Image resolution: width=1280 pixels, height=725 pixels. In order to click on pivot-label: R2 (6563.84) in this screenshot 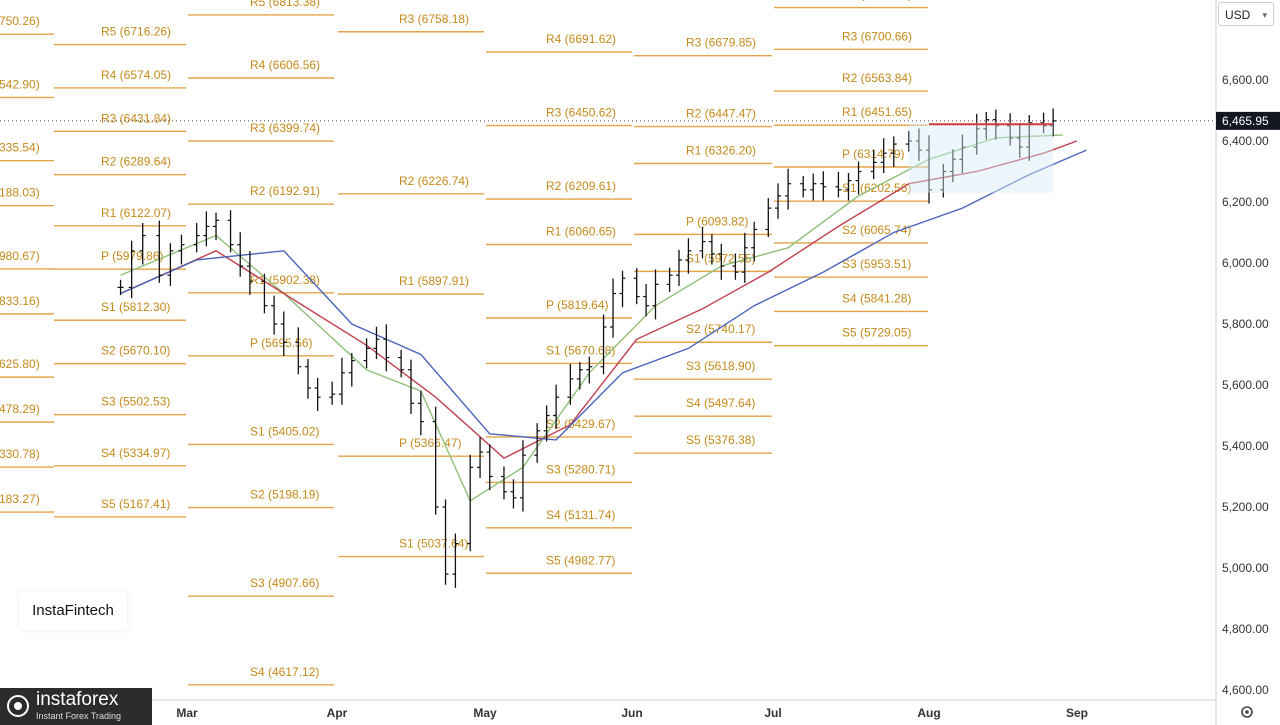, I will do `click(877, 78)`.